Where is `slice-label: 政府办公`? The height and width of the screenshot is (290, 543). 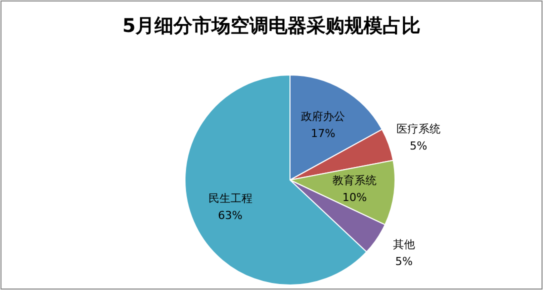
slice-label: 政府办公 is located at coordinates (323, 116).